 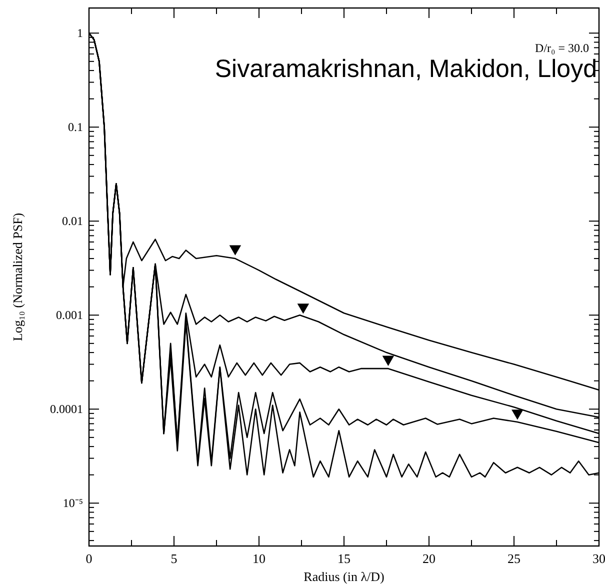 I want to click on y-tick-label: 0.01, so click(x=72, y=221).